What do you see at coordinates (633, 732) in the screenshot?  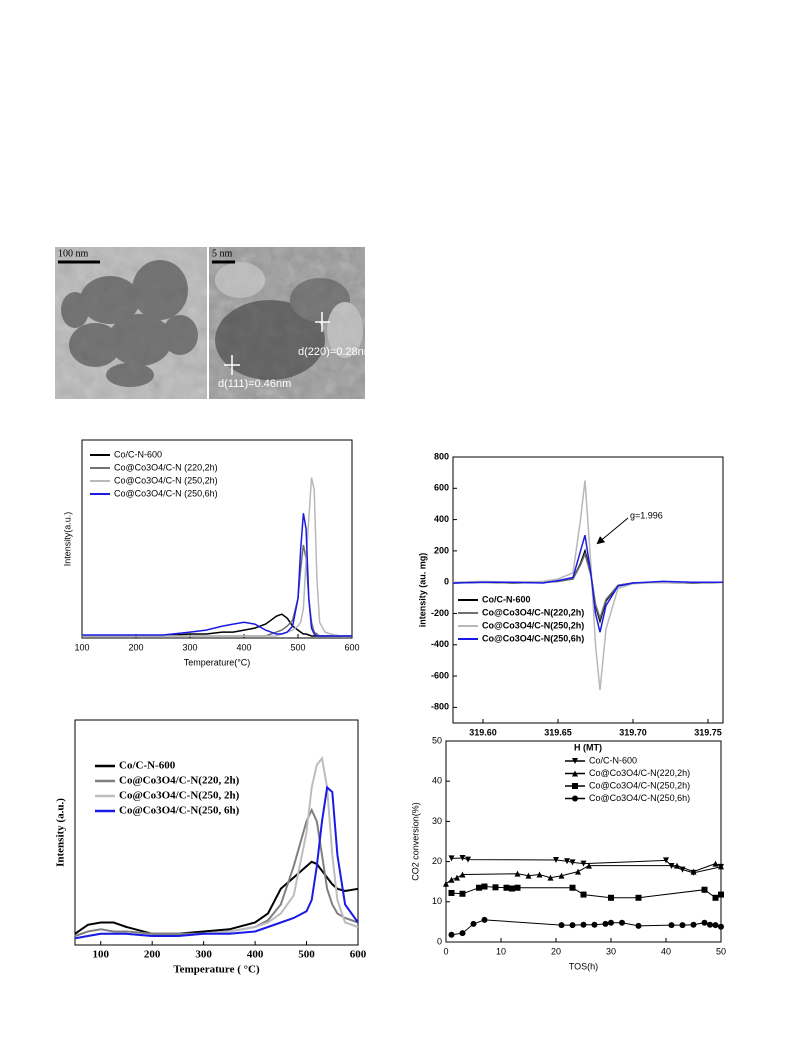 I see `x-tick-label: 319.70` at bounding box center [633, 732].